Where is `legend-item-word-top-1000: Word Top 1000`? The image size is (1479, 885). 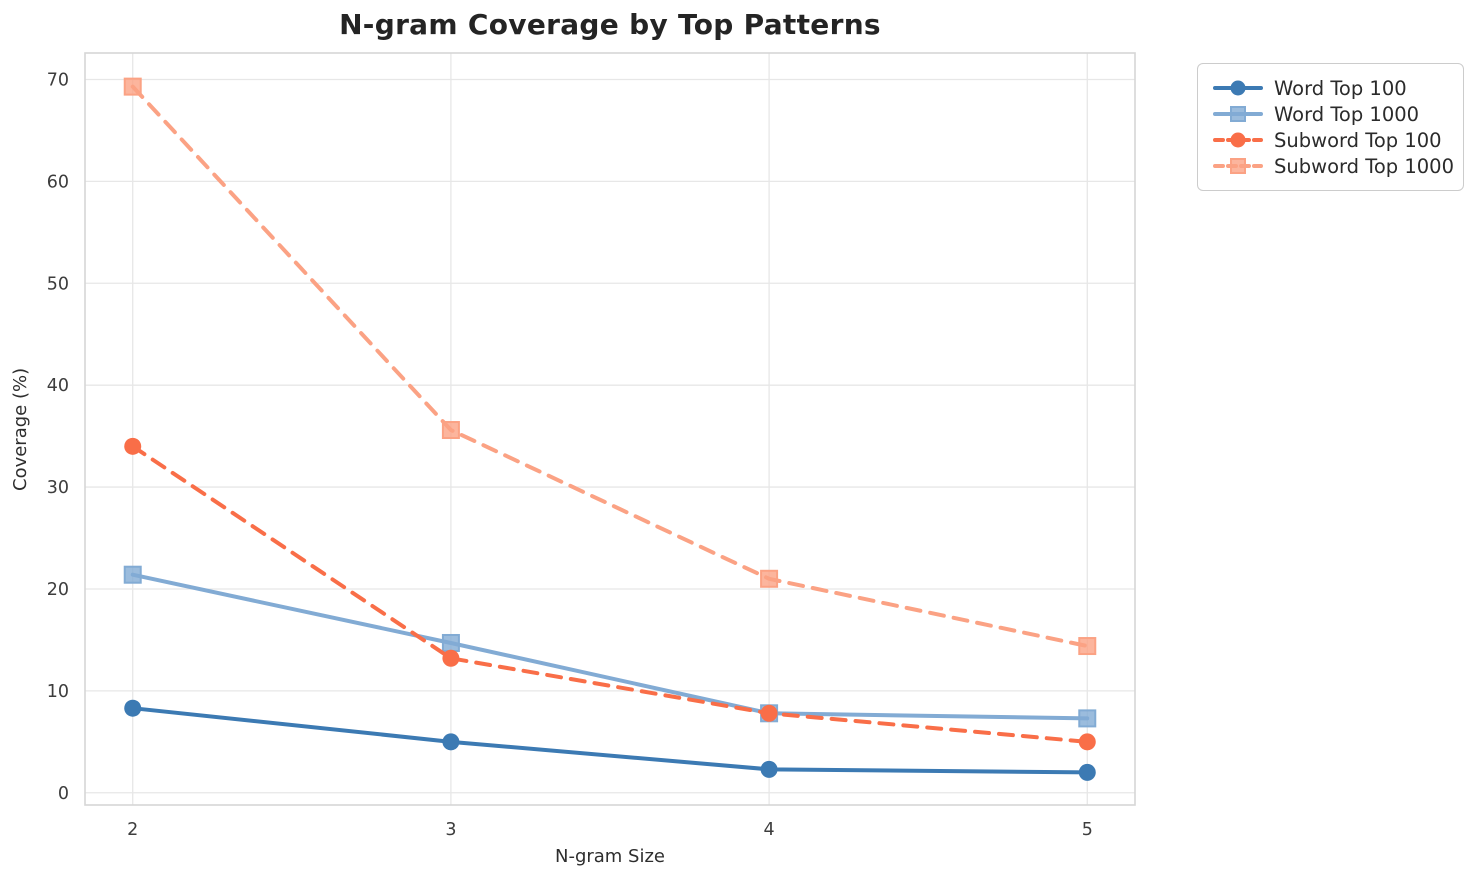 legend-item-word-top-1000: Word Top 1000 is located at coordinates (1330, 114).